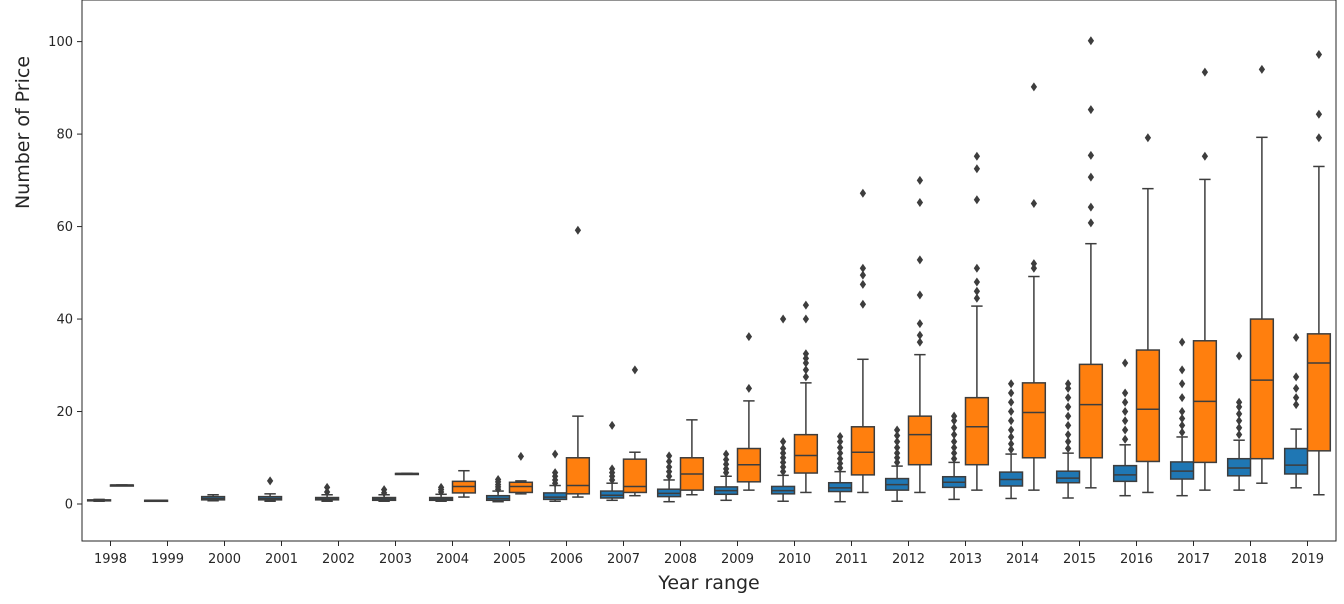 Image resolution: width=1344 pixels, height=604 pixels. What do you see at coordinates (635, 431) in the screenshot?
I see `box-1-2007` at bounding box center [635, 431].